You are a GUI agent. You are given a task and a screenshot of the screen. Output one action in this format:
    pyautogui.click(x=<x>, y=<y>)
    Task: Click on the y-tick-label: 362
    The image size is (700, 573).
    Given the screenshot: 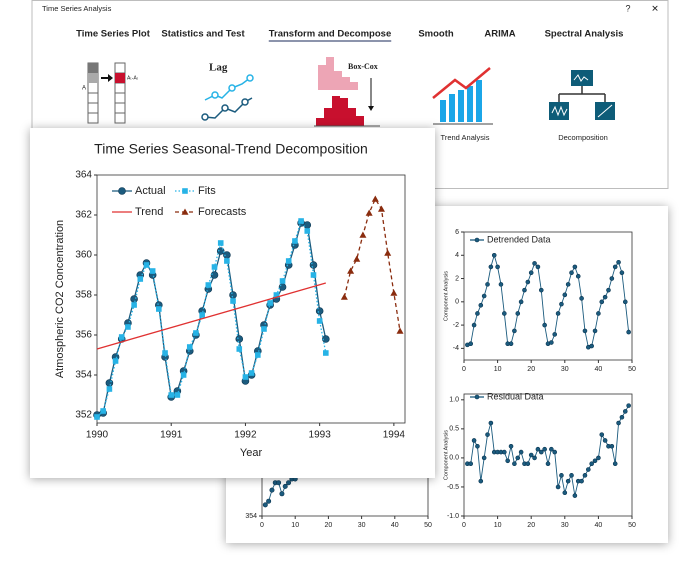 What is the action you would take?
    pyautogui.click(x=83, y=215)
    